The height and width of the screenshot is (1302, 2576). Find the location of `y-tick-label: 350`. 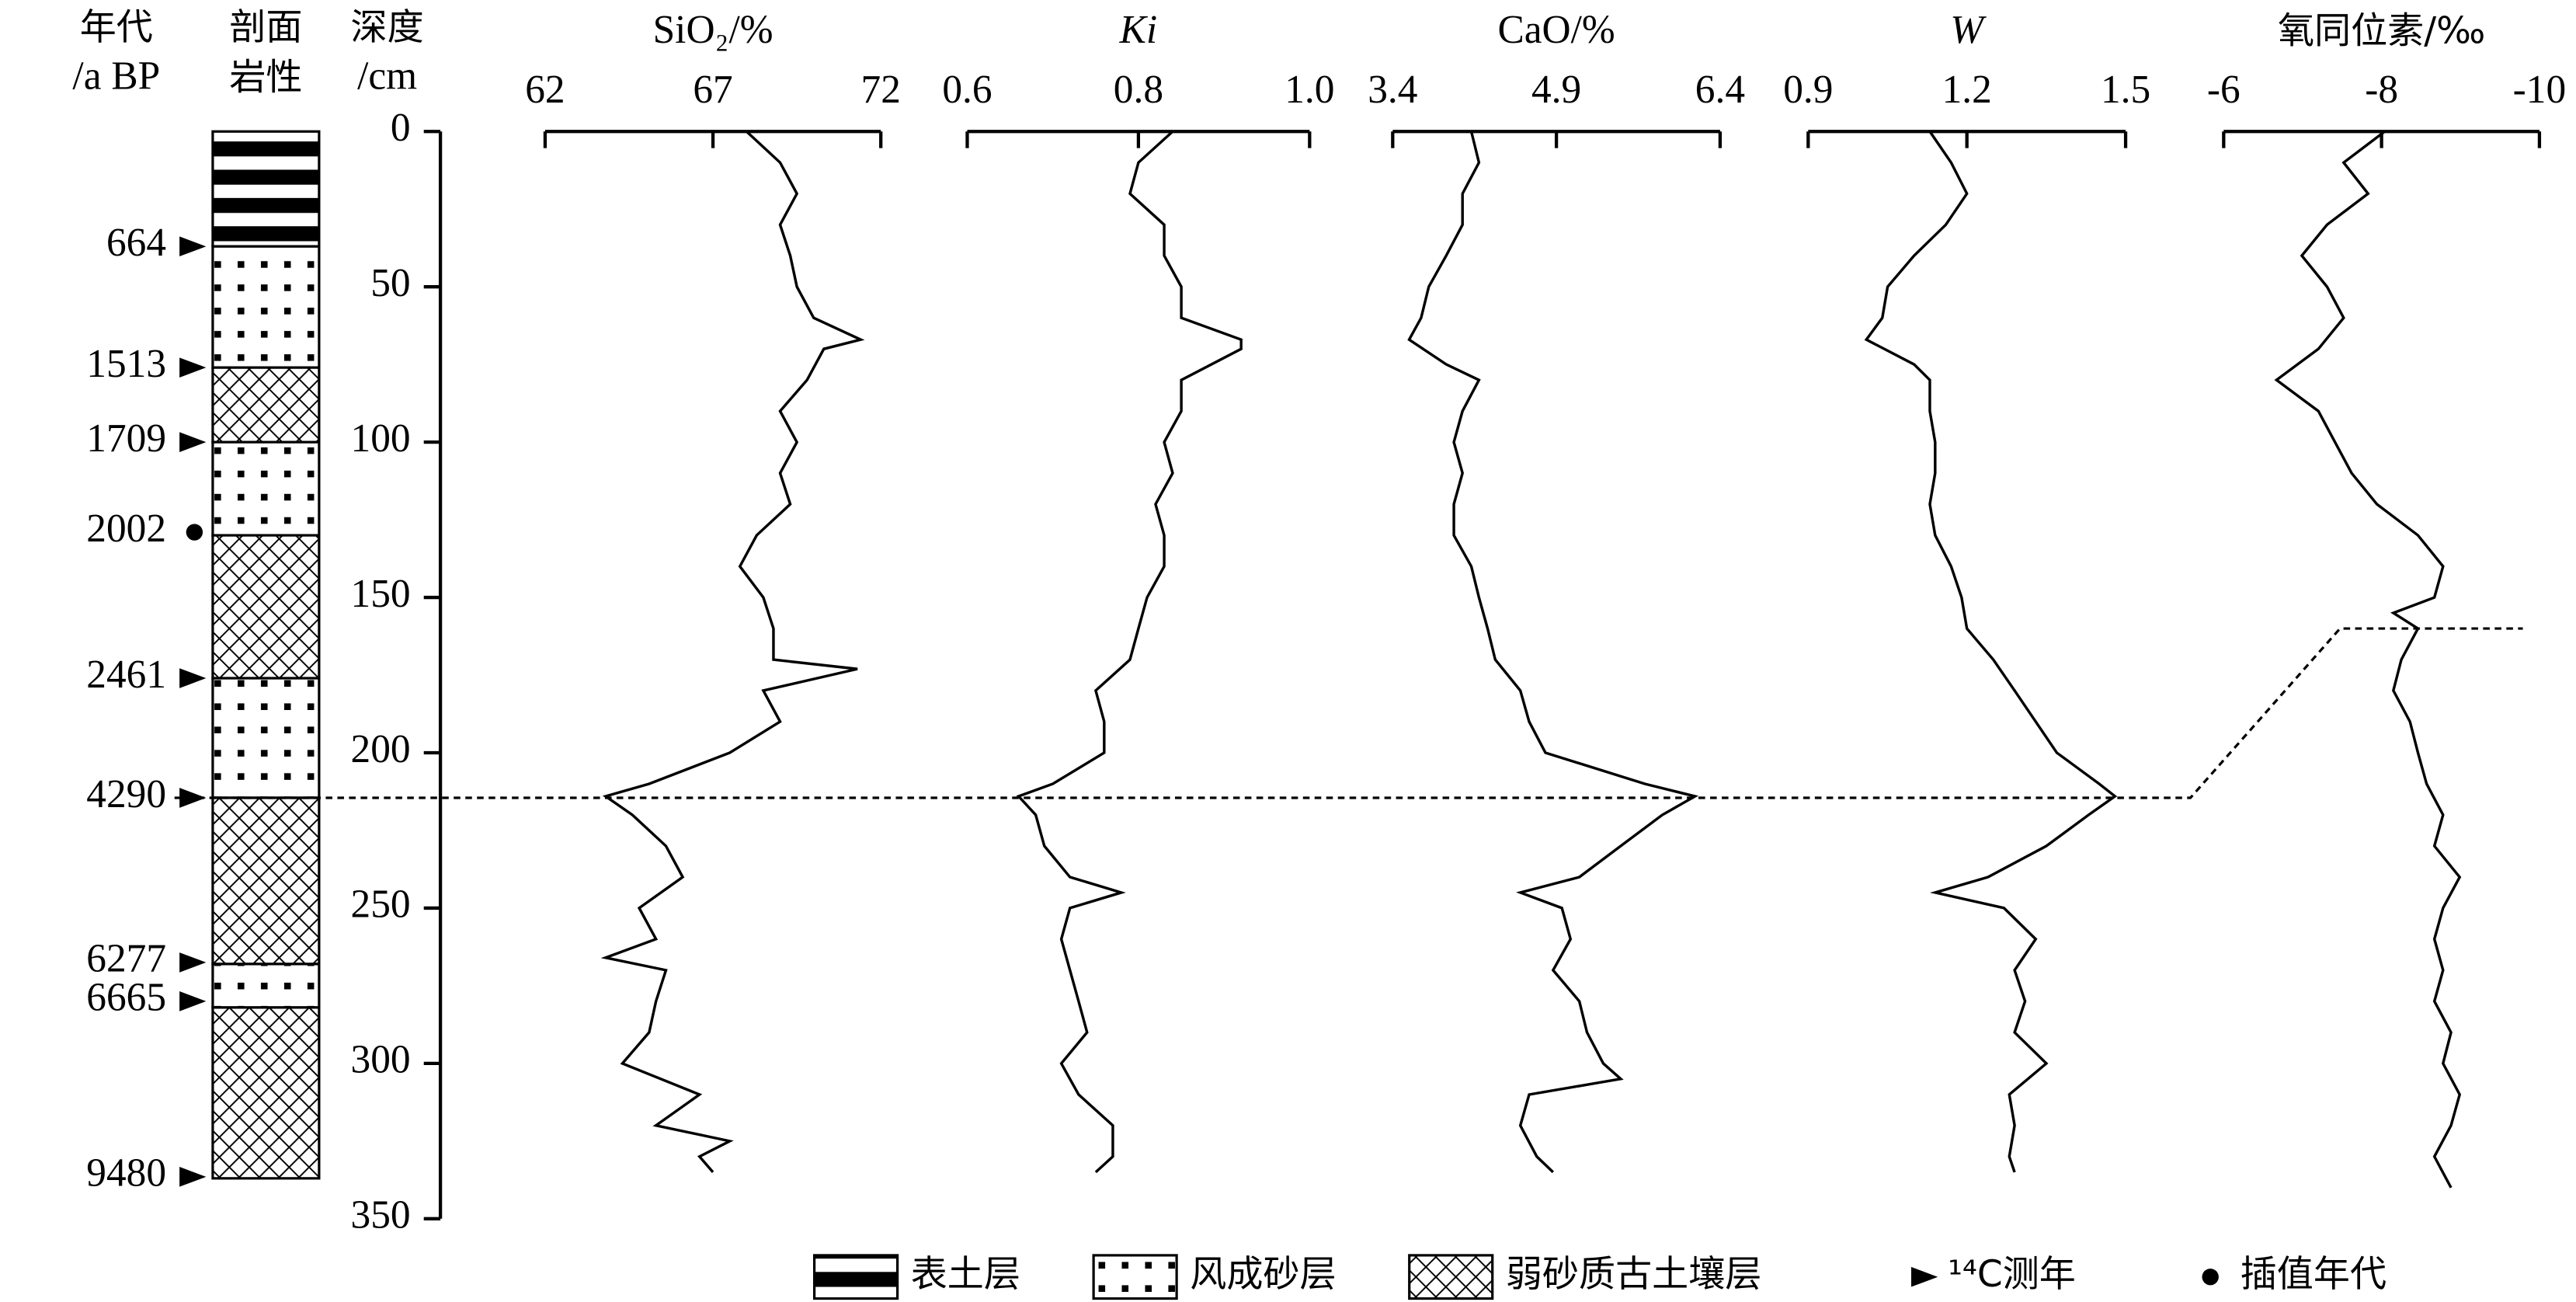

y-tick-label: 350 is located at coordinates (381, 1215).